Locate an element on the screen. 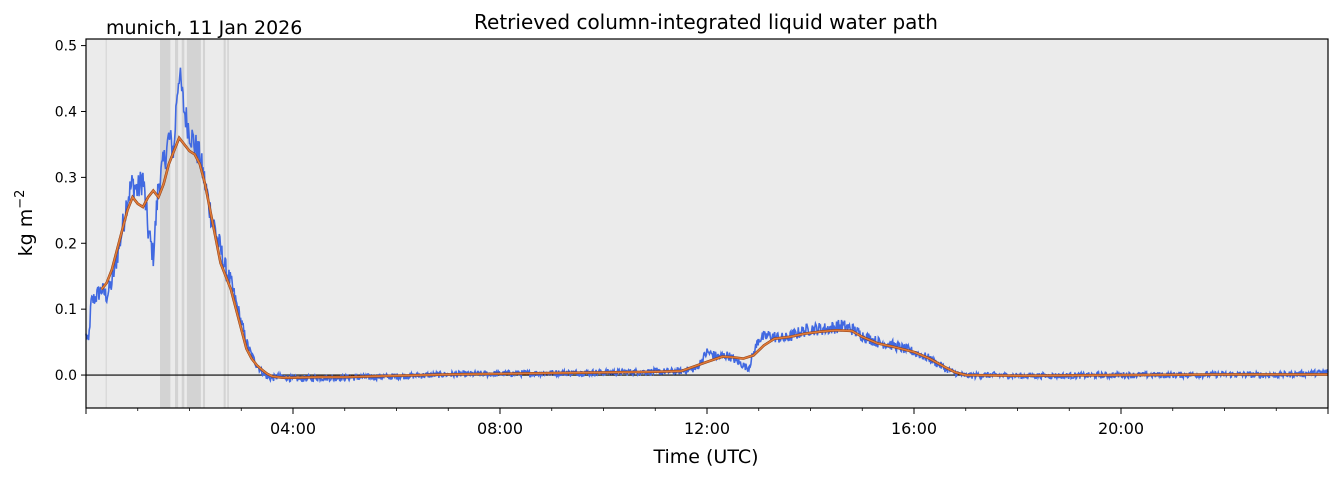  x-axis: 04:00 08:00 12:00 16:00 20:00 is located at coordinates (707, 423).